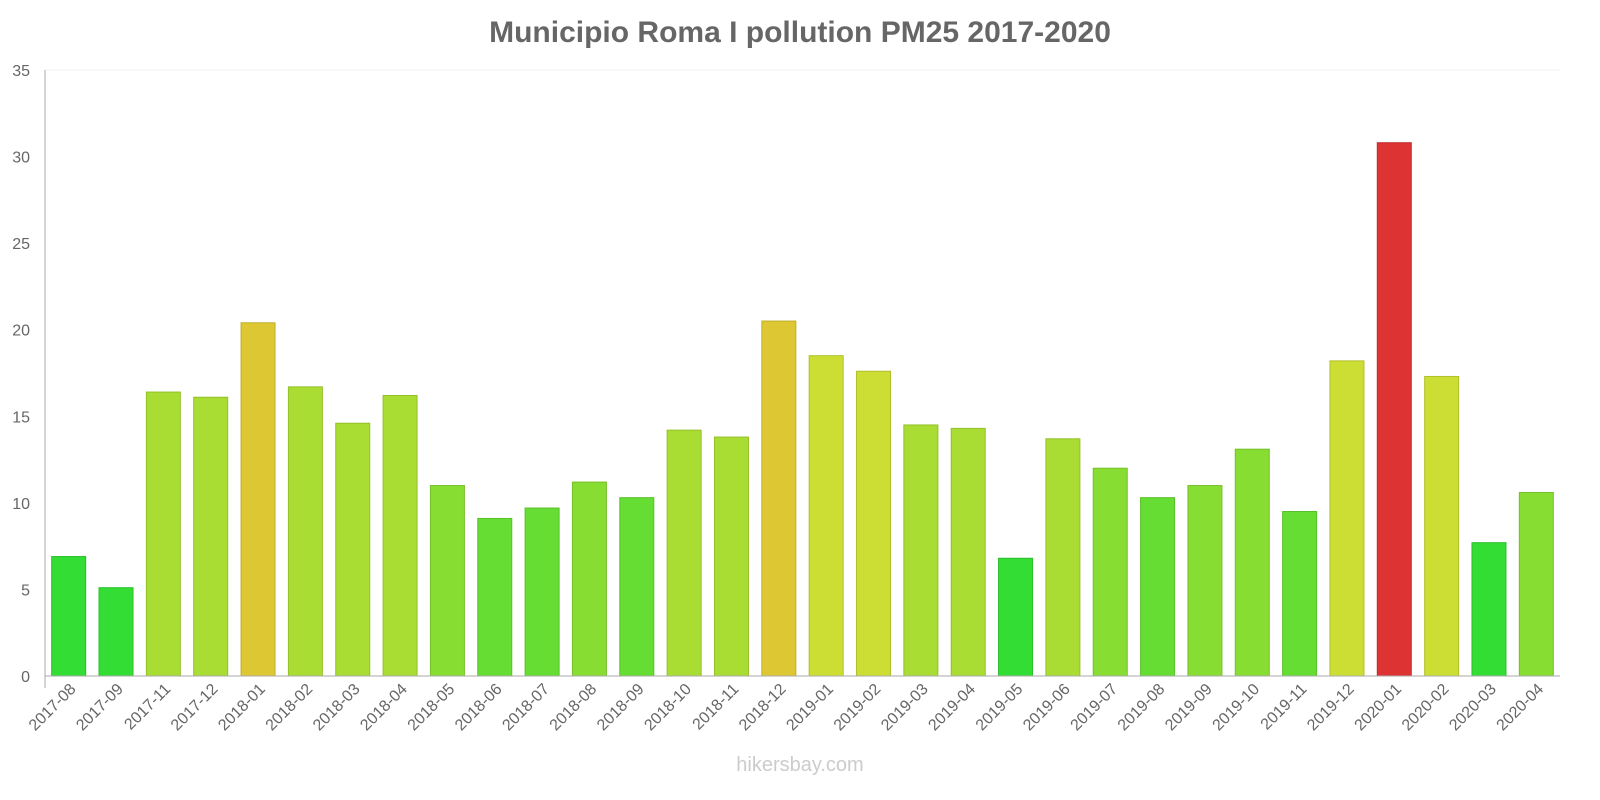 This screenshot has height=800, width=1600. I want to click on x-tick-label: 2017-12, so click(195, 708).